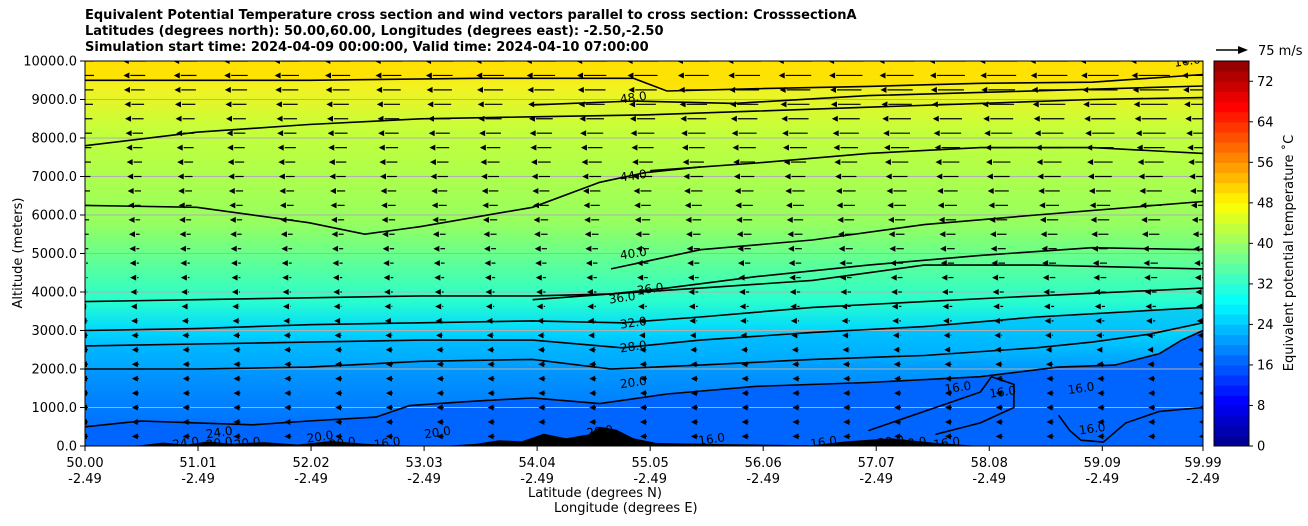 The height and width of the screenshot is (526, 1308). Describe the element at coordinates (1203, 479) in the screenshot. I see `x-tick-label-lon: -2.49` at that location.